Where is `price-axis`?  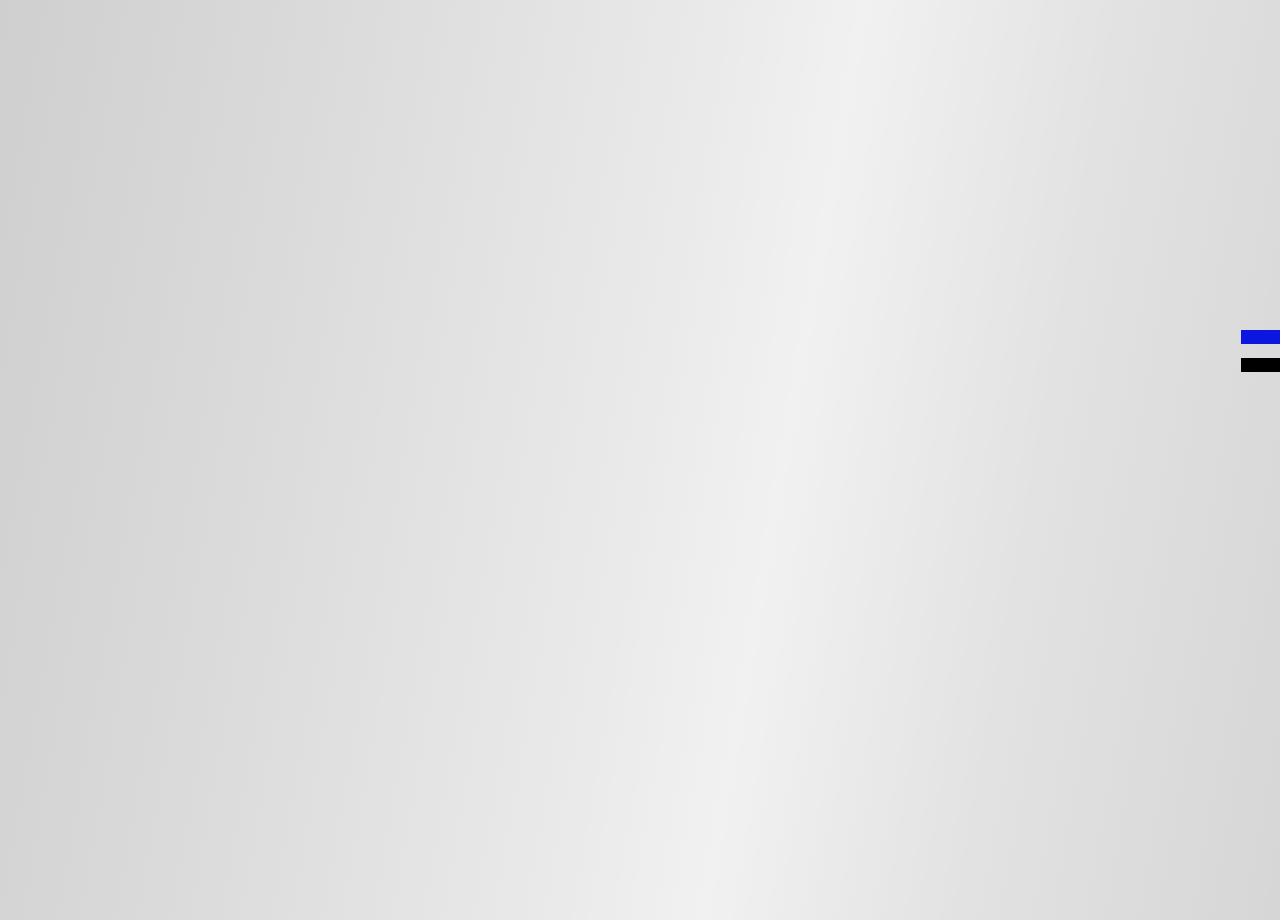
price-axis is located at coordinates (1260, 460).